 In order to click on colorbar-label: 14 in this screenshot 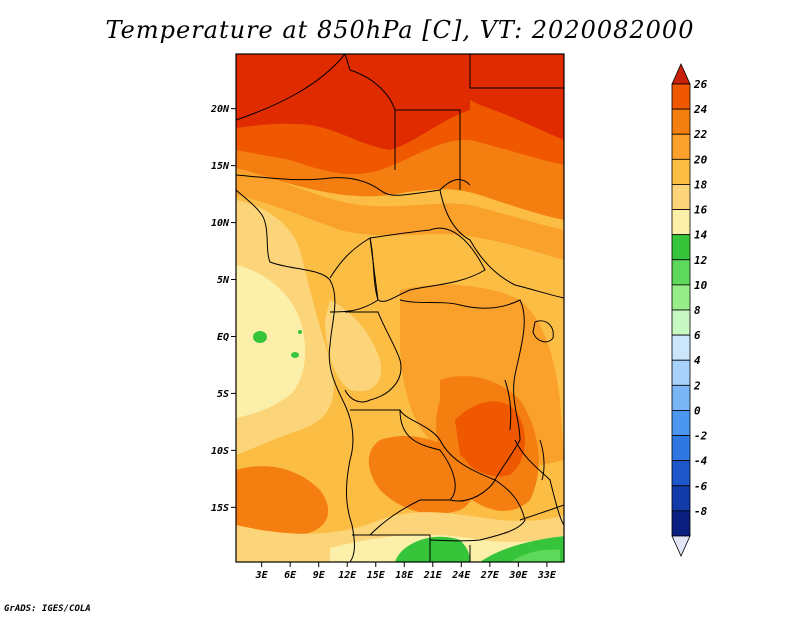, I will do `click(701, 235)`.